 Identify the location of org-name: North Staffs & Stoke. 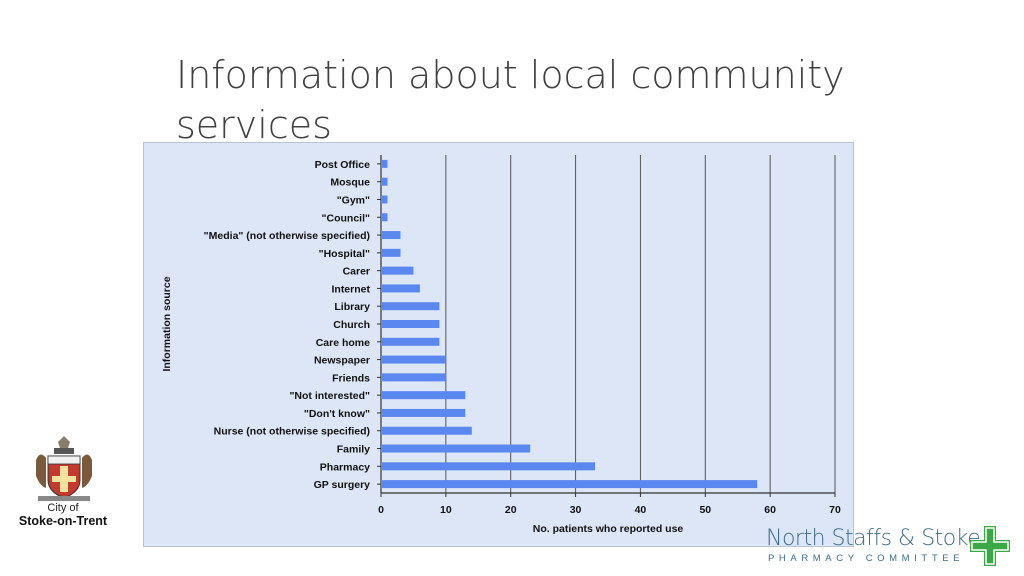
(873, 538).